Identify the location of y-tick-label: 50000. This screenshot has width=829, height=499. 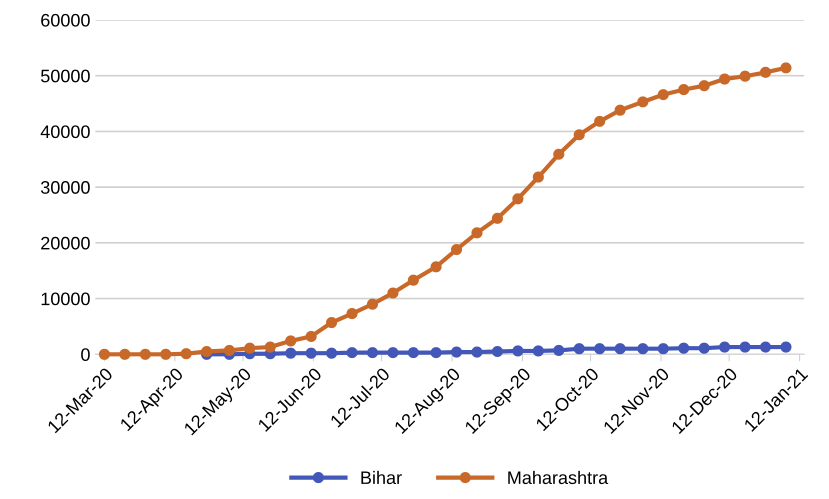
(65, 76).